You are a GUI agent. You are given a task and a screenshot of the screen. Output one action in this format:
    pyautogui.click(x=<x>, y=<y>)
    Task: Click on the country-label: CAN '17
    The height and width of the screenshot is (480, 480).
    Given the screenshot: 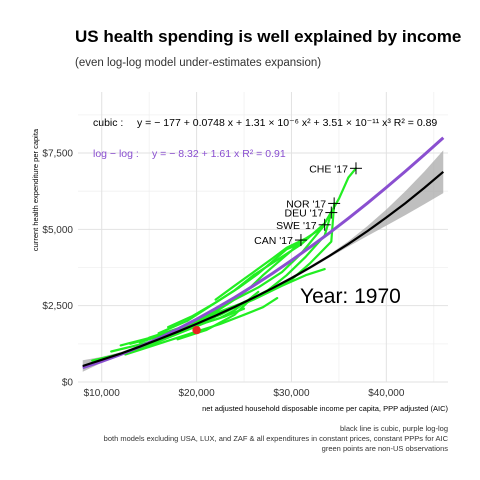 What is the action you would take?
    pyautogui.click(x=273, y=241)
    